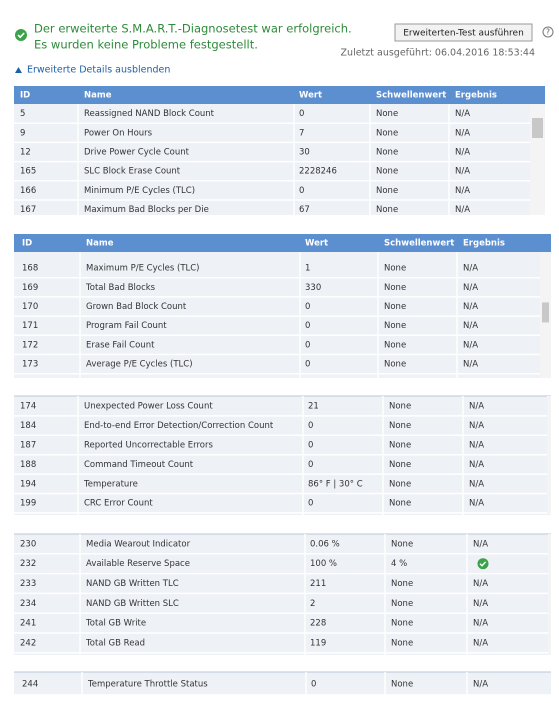 The width and height of the screenshot is (559, 703). I want to click on cell: 211, so click(318, 584).